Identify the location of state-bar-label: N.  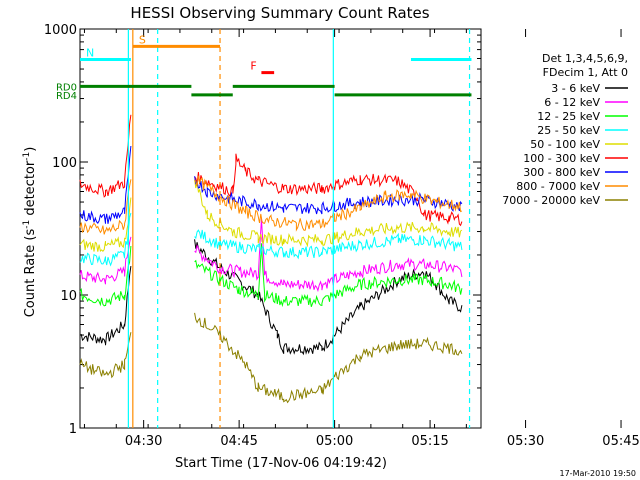
(90, 52).